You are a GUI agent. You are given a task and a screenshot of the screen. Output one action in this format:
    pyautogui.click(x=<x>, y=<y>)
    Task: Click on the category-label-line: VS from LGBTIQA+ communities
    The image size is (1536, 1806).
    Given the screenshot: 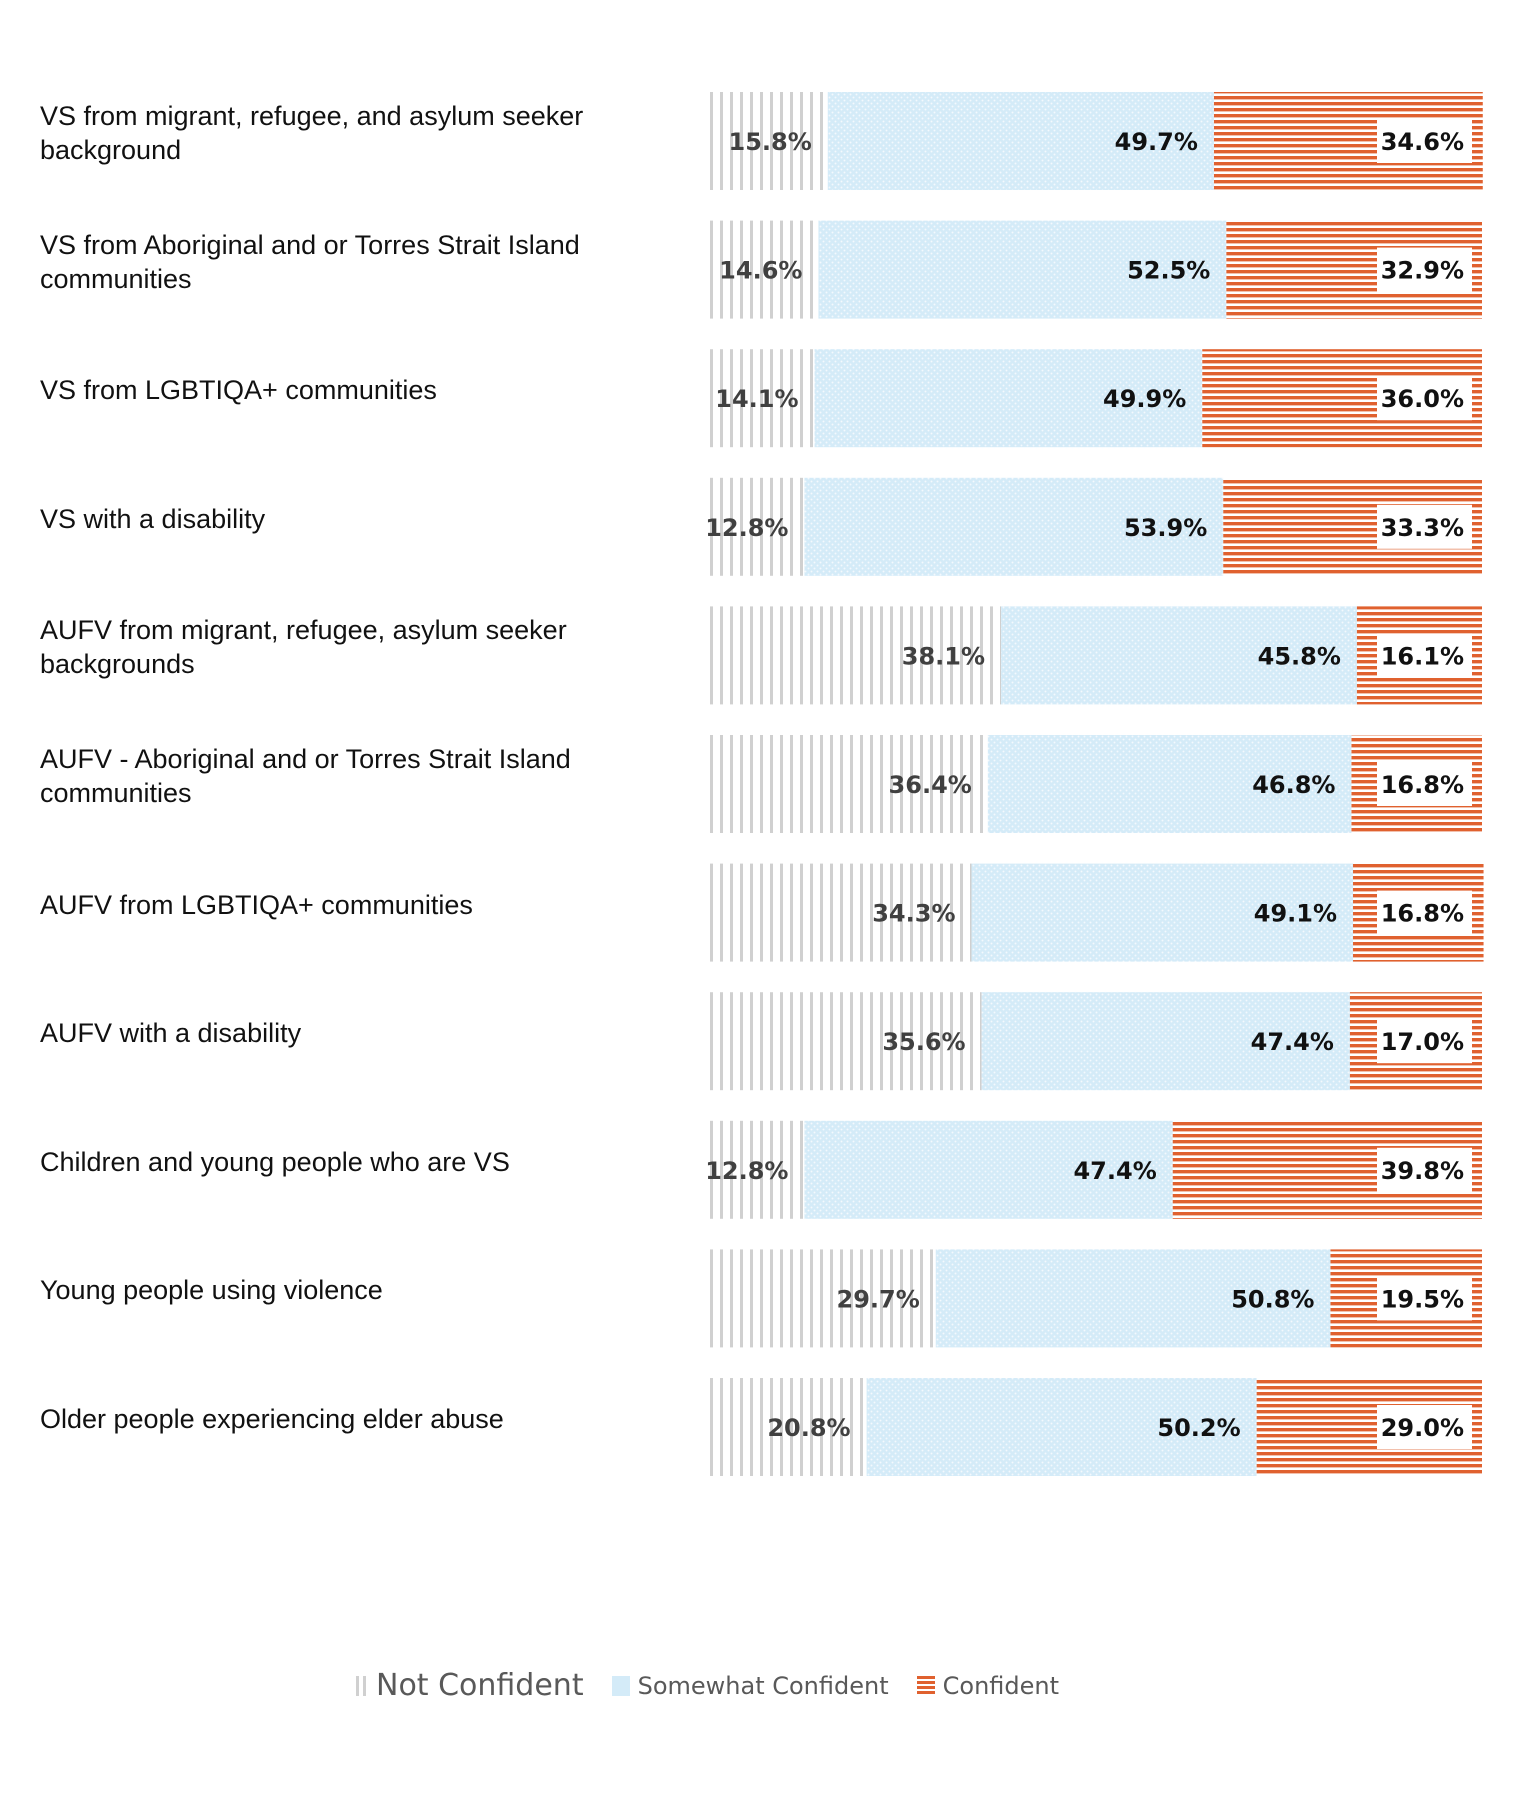 What is the action you would take?
    pyautogui.click(x=238, y=390)
    